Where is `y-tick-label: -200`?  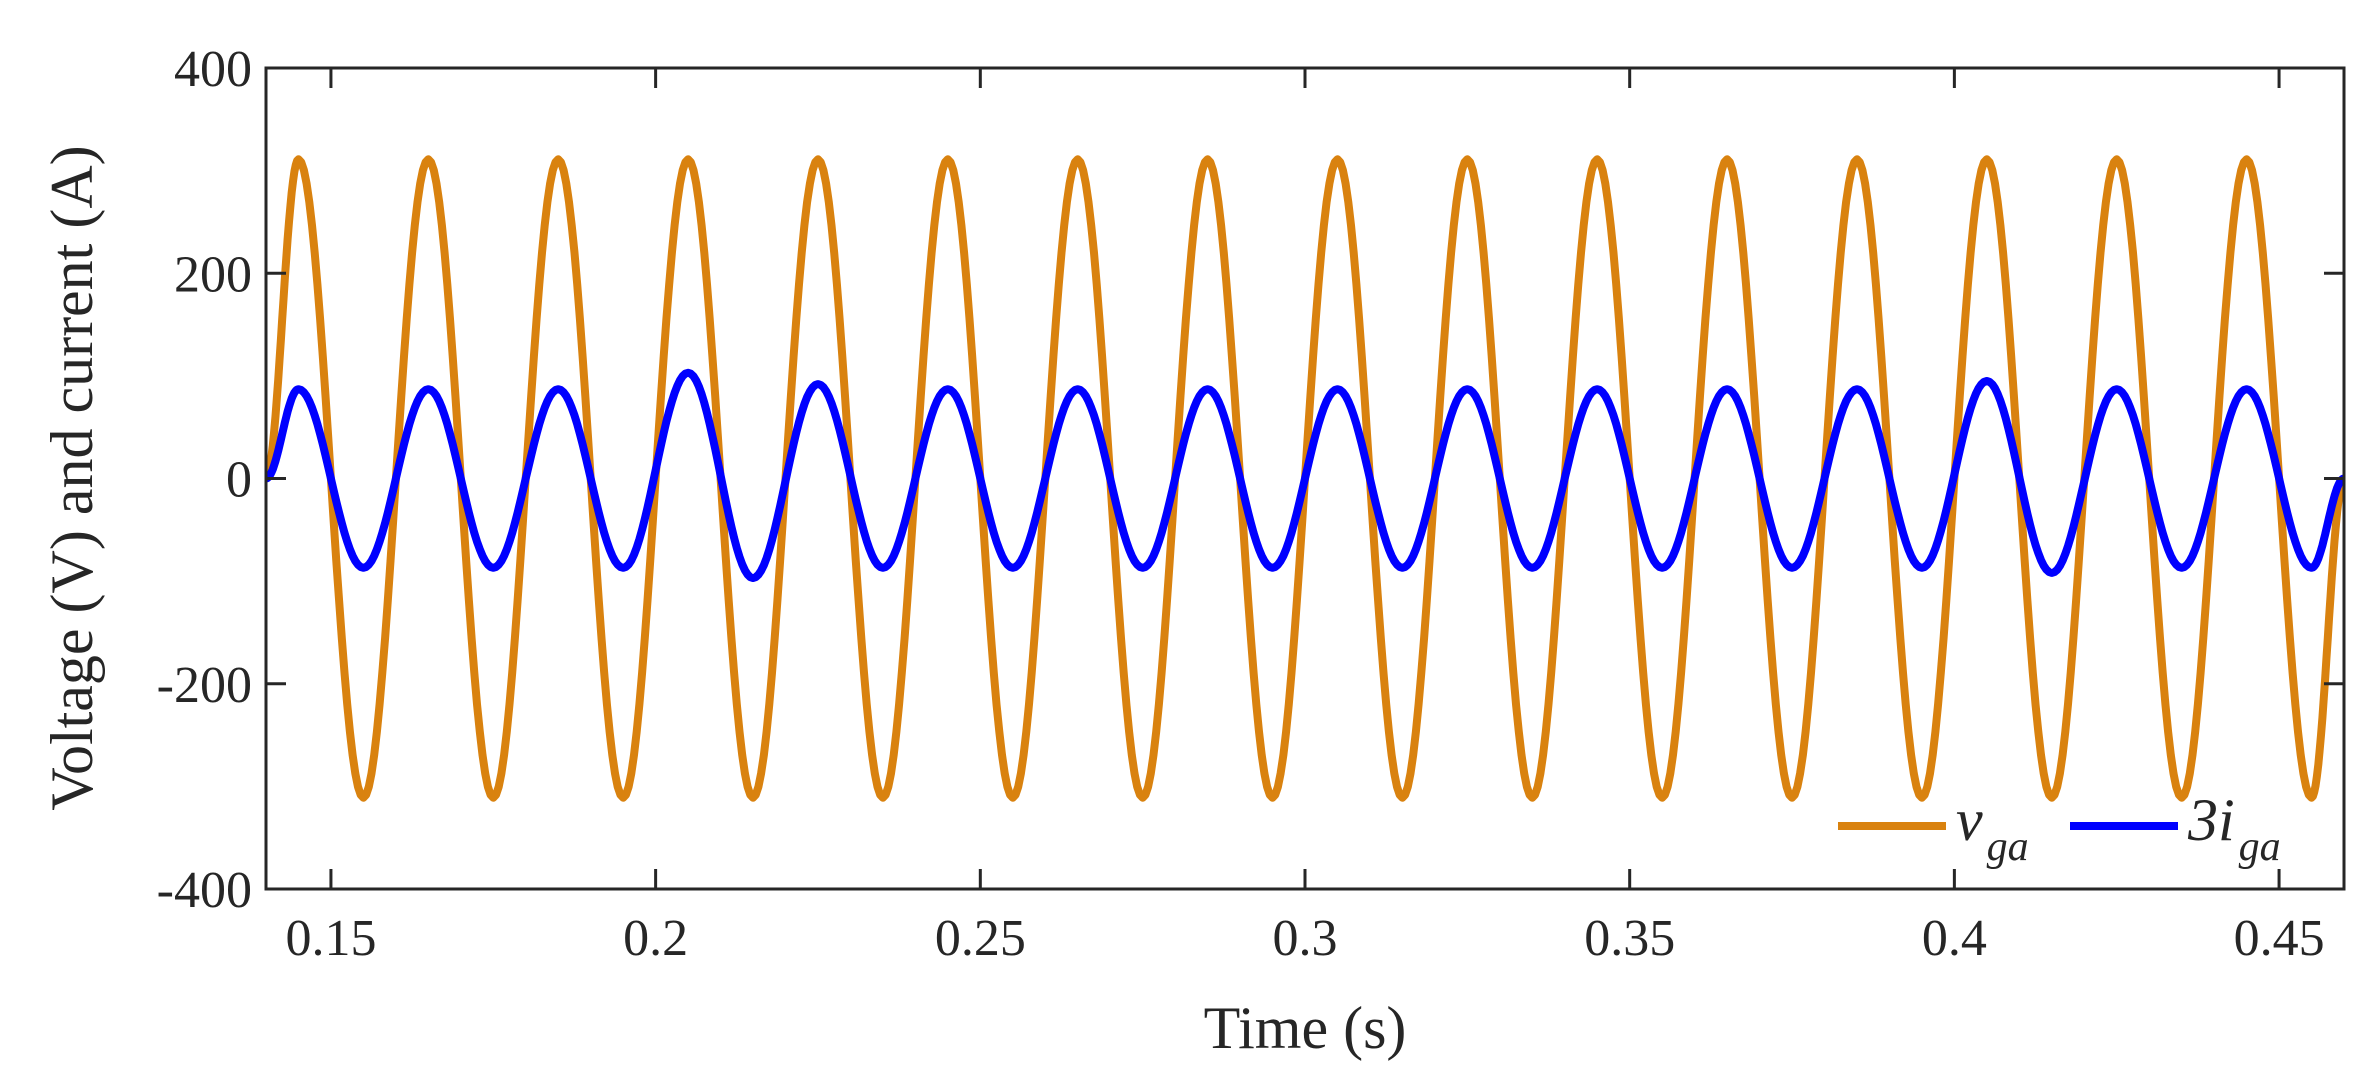
y-tick-label: -200 is located at coordinates (204, 685).